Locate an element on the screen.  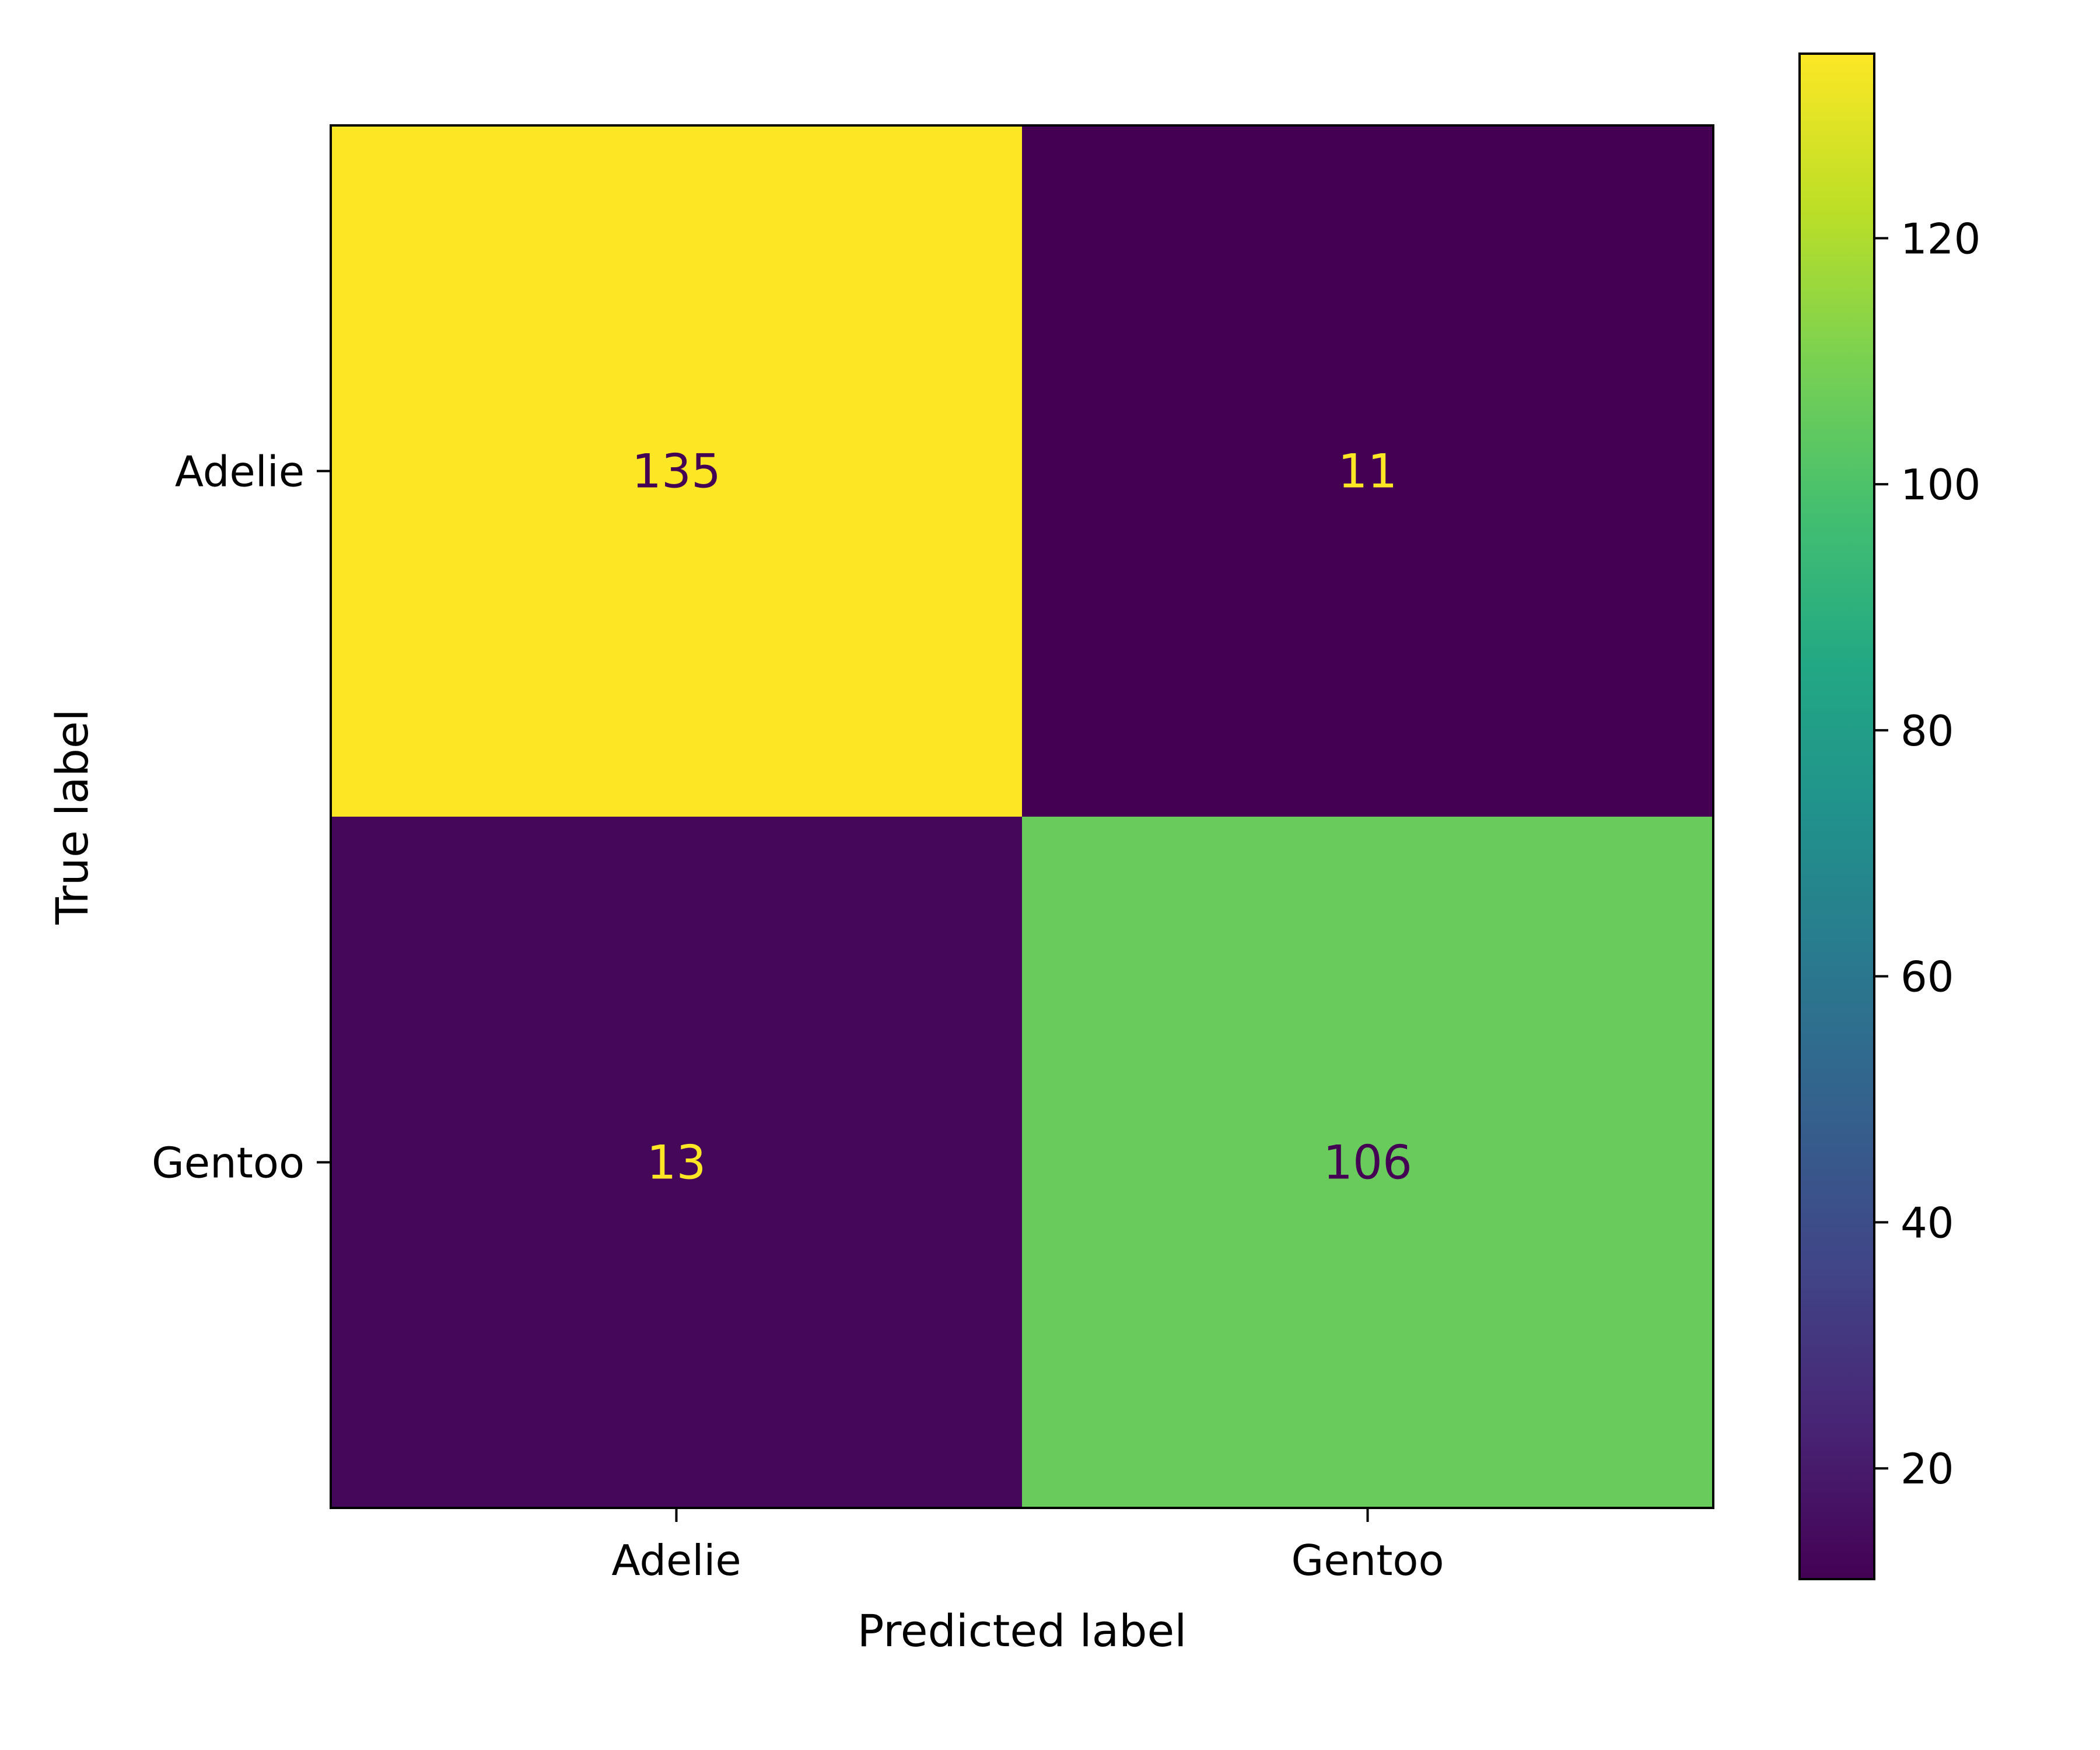
colorbar is located at coordinates (1836, 816).